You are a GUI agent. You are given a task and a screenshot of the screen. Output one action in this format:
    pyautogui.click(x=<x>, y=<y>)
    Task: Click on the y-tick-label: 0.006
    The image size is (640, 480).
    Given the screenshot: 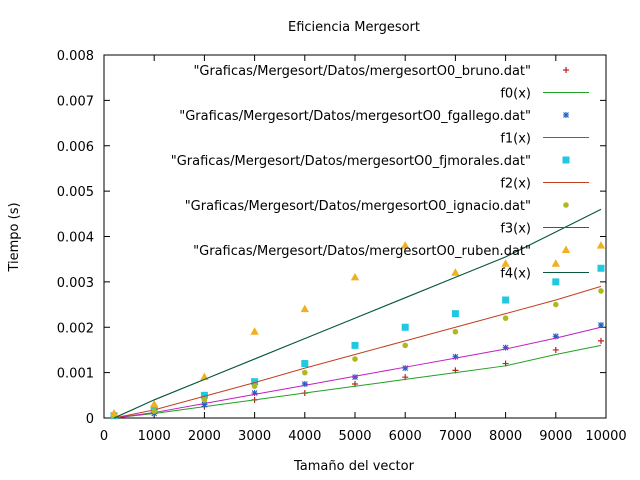 What is the action you would take?
    pyautogui.click(x=75, y=147)
    